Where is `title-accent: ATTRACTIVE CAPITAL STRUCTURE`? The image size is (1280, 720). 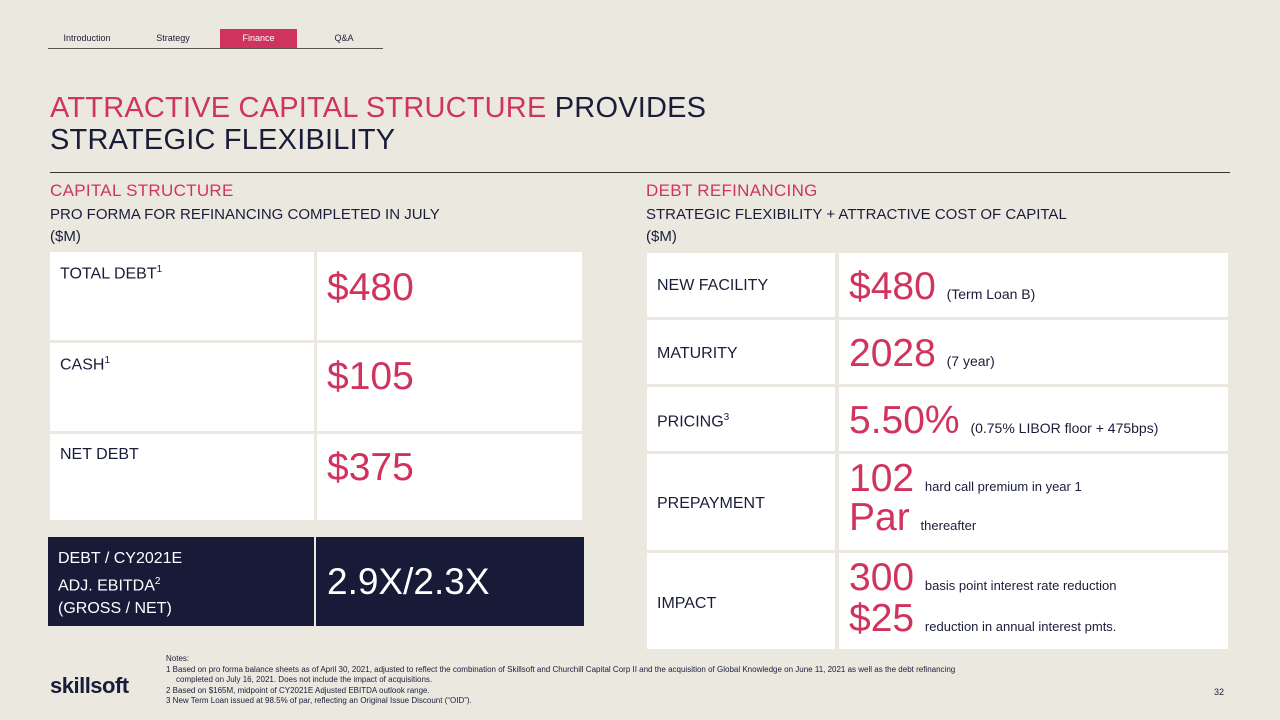 title-accent: ATTRACTIVE CAPITAL STRUCTURE is located at coordinates (298, 108).